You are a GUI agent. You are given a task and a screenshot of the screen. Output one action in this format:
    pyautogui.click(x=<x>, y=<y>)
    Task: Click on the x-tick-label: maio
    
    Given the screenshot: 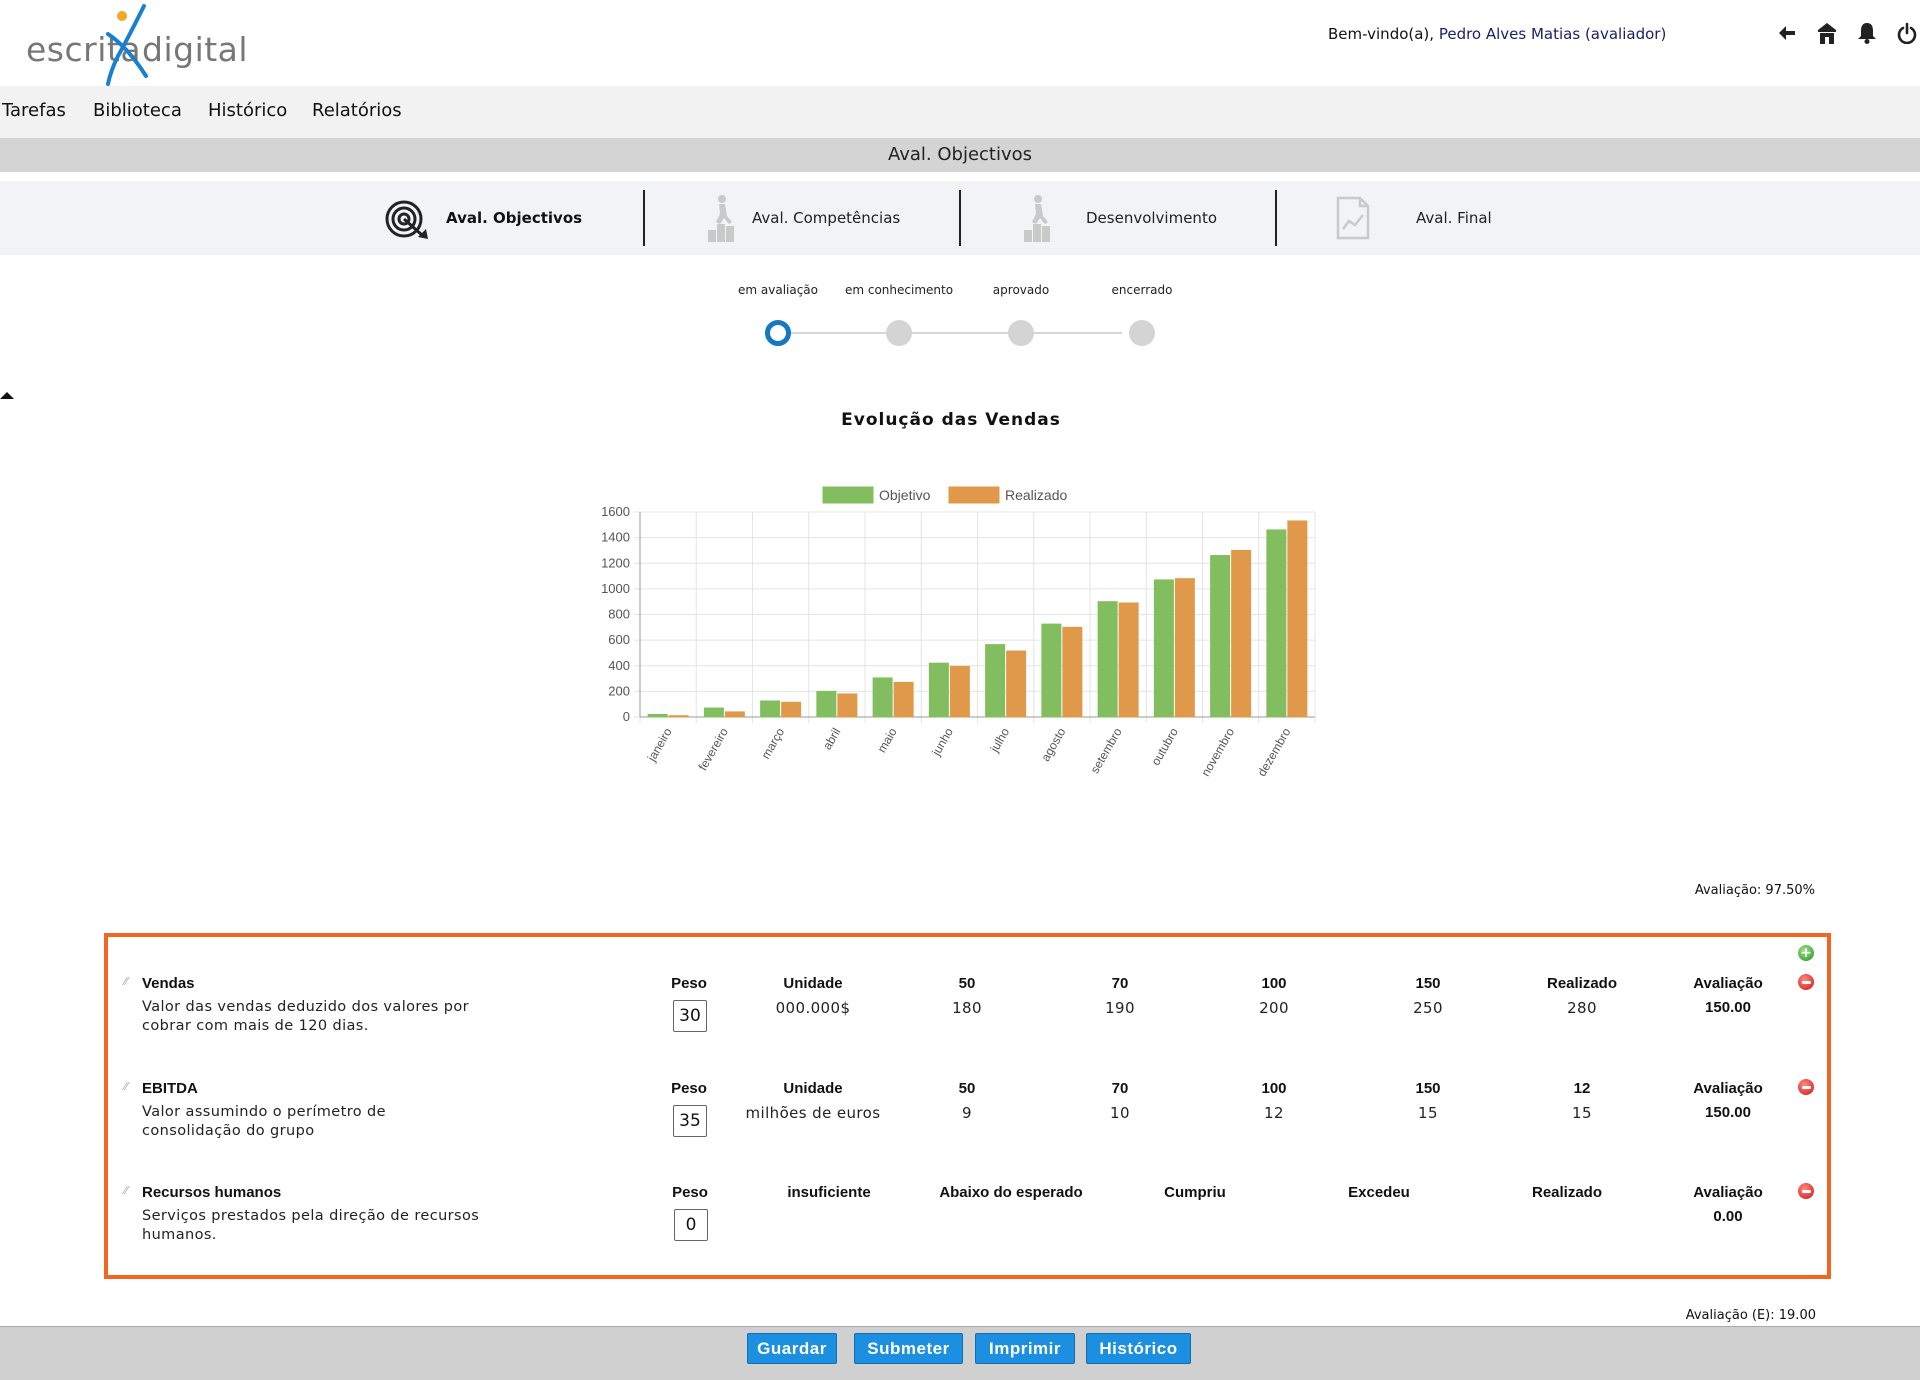 What is the action you would take?
    pyautogui.click(x=887, y=740)
    